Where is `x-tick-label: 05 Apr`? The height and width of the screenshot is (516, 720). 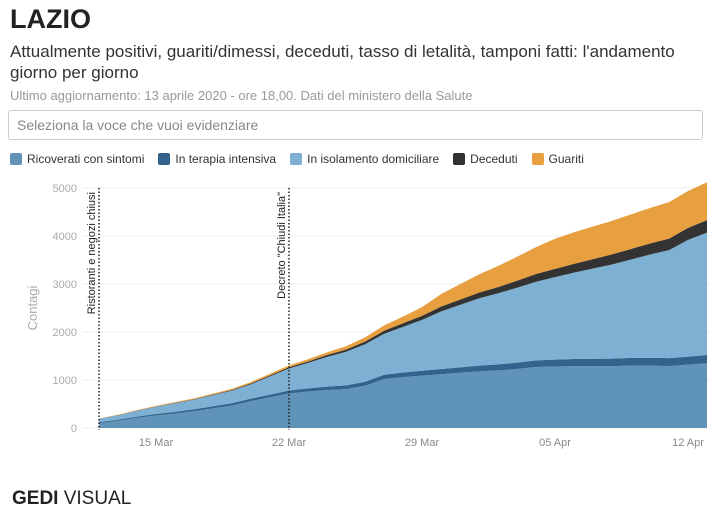
x-tick-label: 05 Apr is located at coordinates (555, 443).